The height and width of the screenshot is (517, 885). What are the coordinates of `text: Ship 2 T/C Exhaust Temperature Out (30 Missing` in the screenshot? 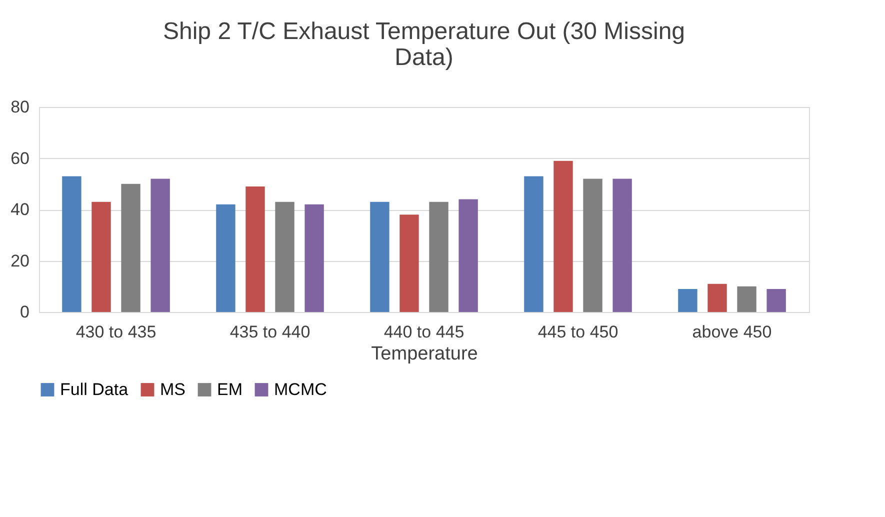 It's located at (424, 31).